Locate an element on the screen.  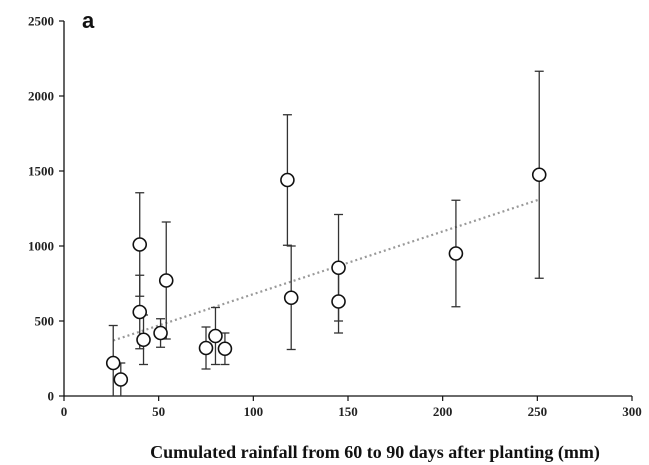
x-tick-label: 150 is located at coordinates (348, 411).